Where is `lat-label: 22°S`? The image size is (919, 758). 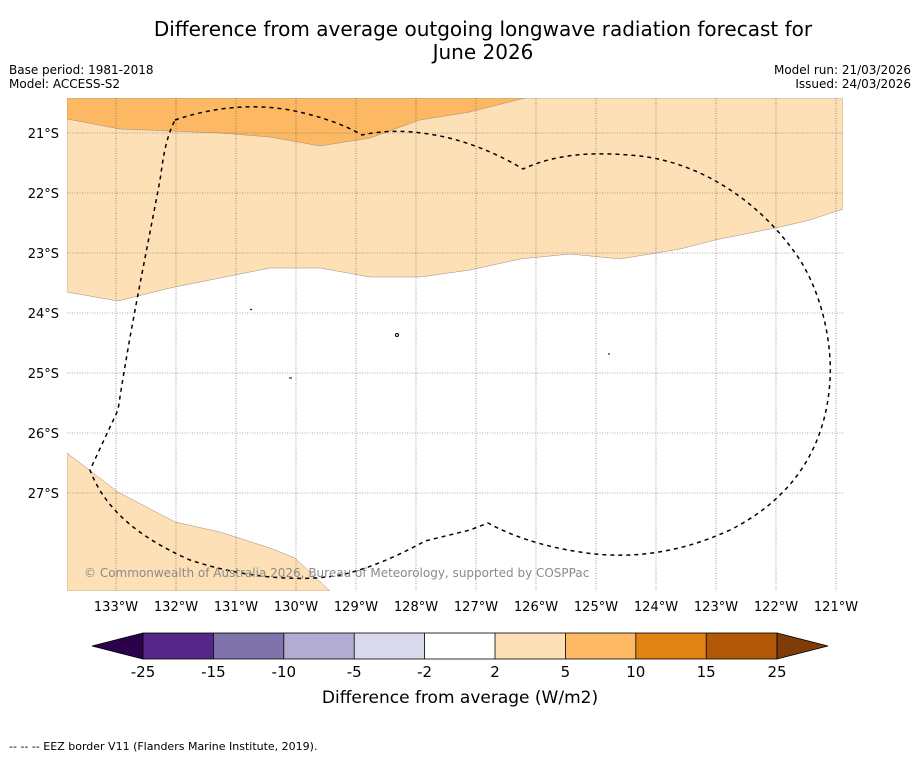
lat-label: 22°S is located at coordinates (43, 194).